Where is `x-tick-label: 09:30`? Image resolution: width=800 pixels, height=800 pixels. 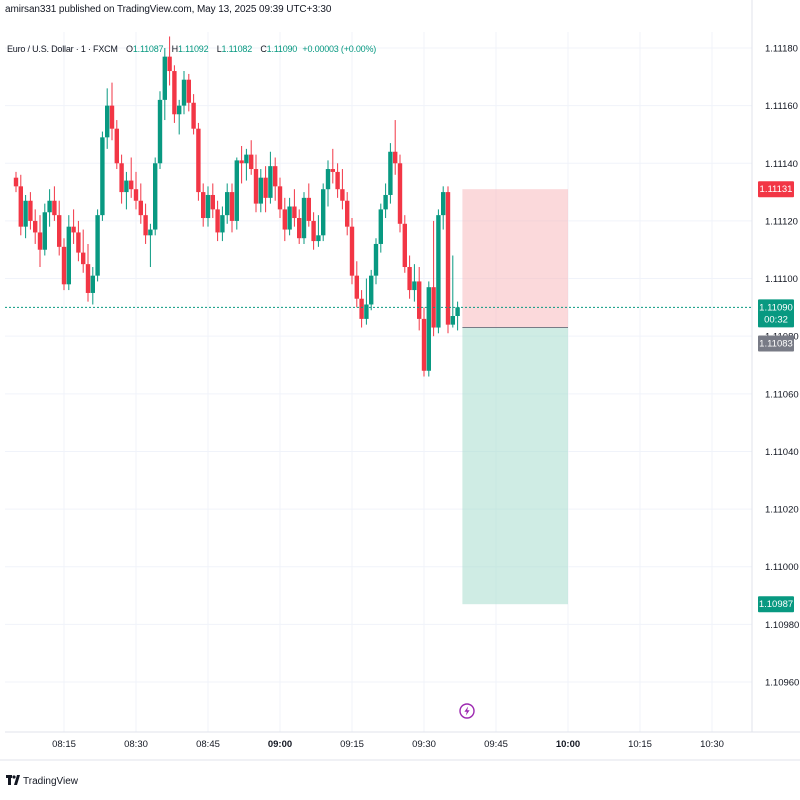
x-tick-label: 09:30 is located at coordinates (424, 744).